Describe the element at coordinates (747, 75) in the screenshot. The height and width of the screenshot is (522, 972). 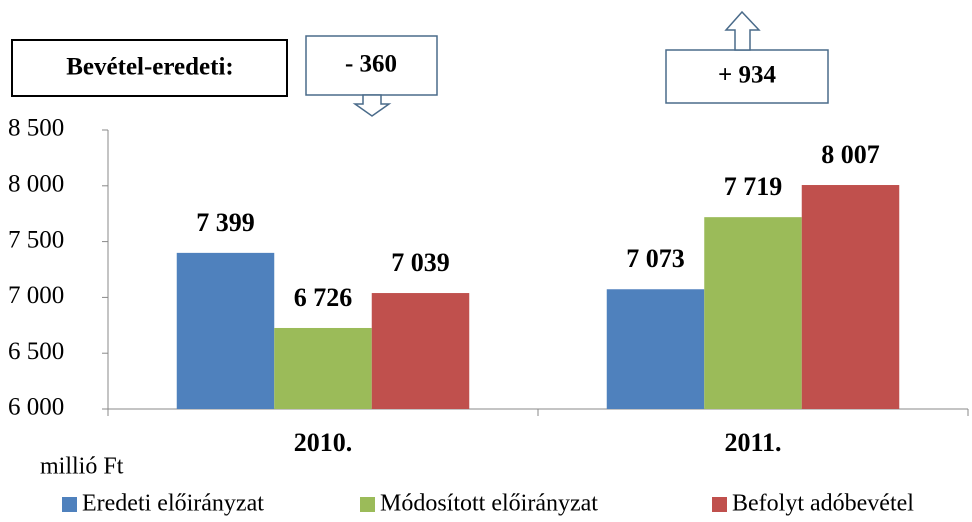
I see `annotation: + 934` at that location.